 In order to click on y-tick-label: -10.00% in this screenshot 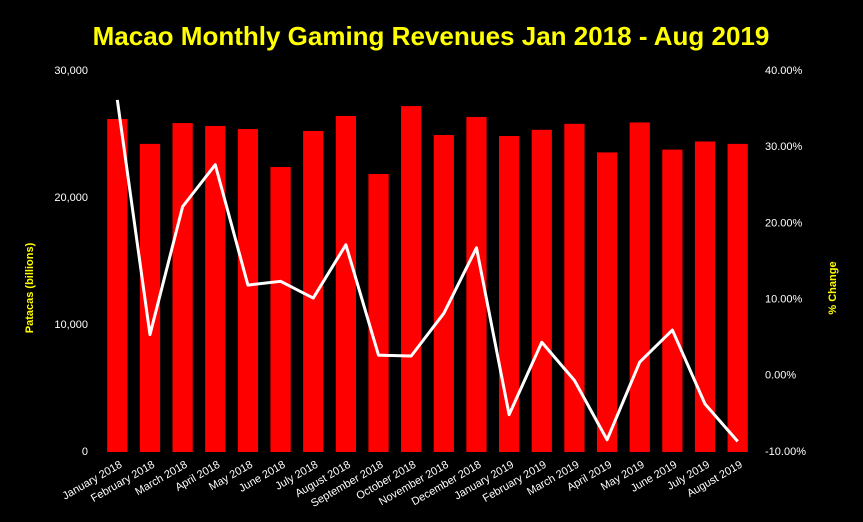, I will do `click(785, 452)`.